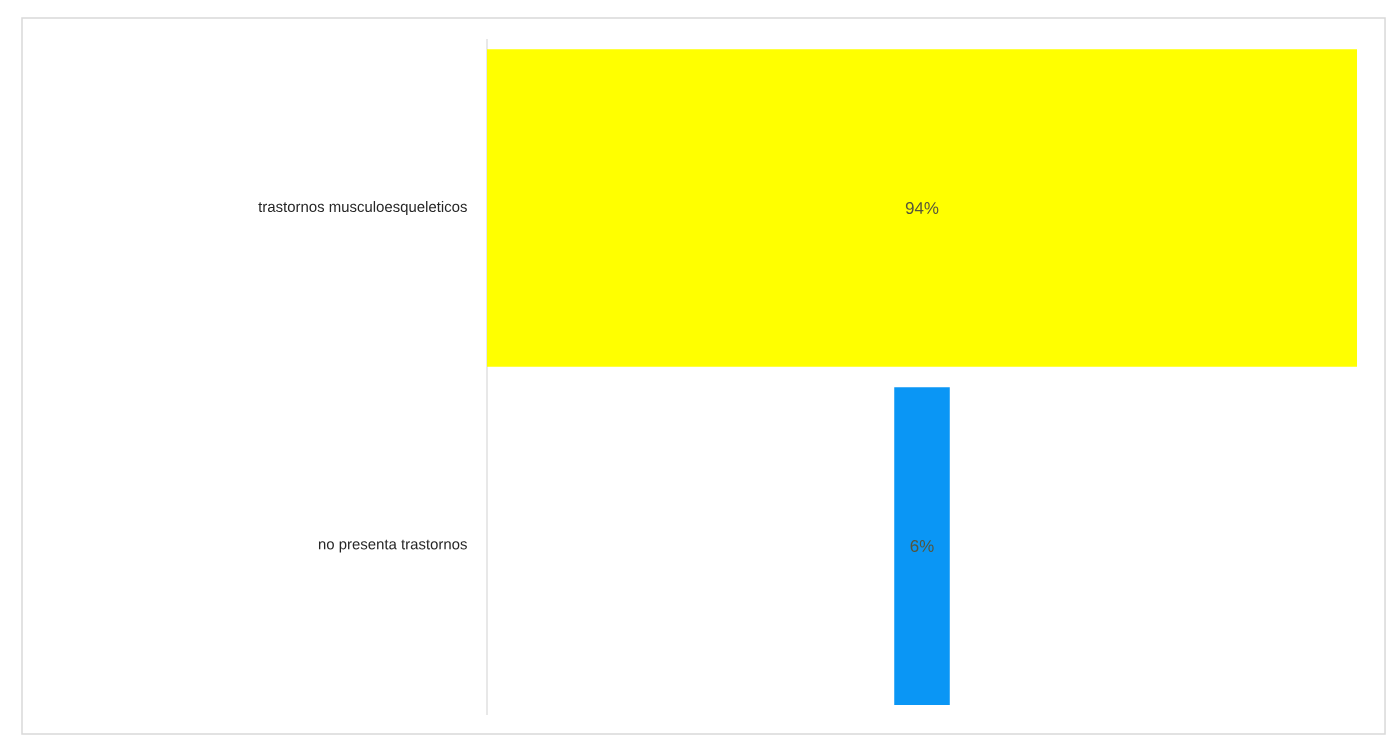 This screenshot has width=1397, height=738. I want to click on category-label: trastornos musculoesqueleticos, so click(362, 208).